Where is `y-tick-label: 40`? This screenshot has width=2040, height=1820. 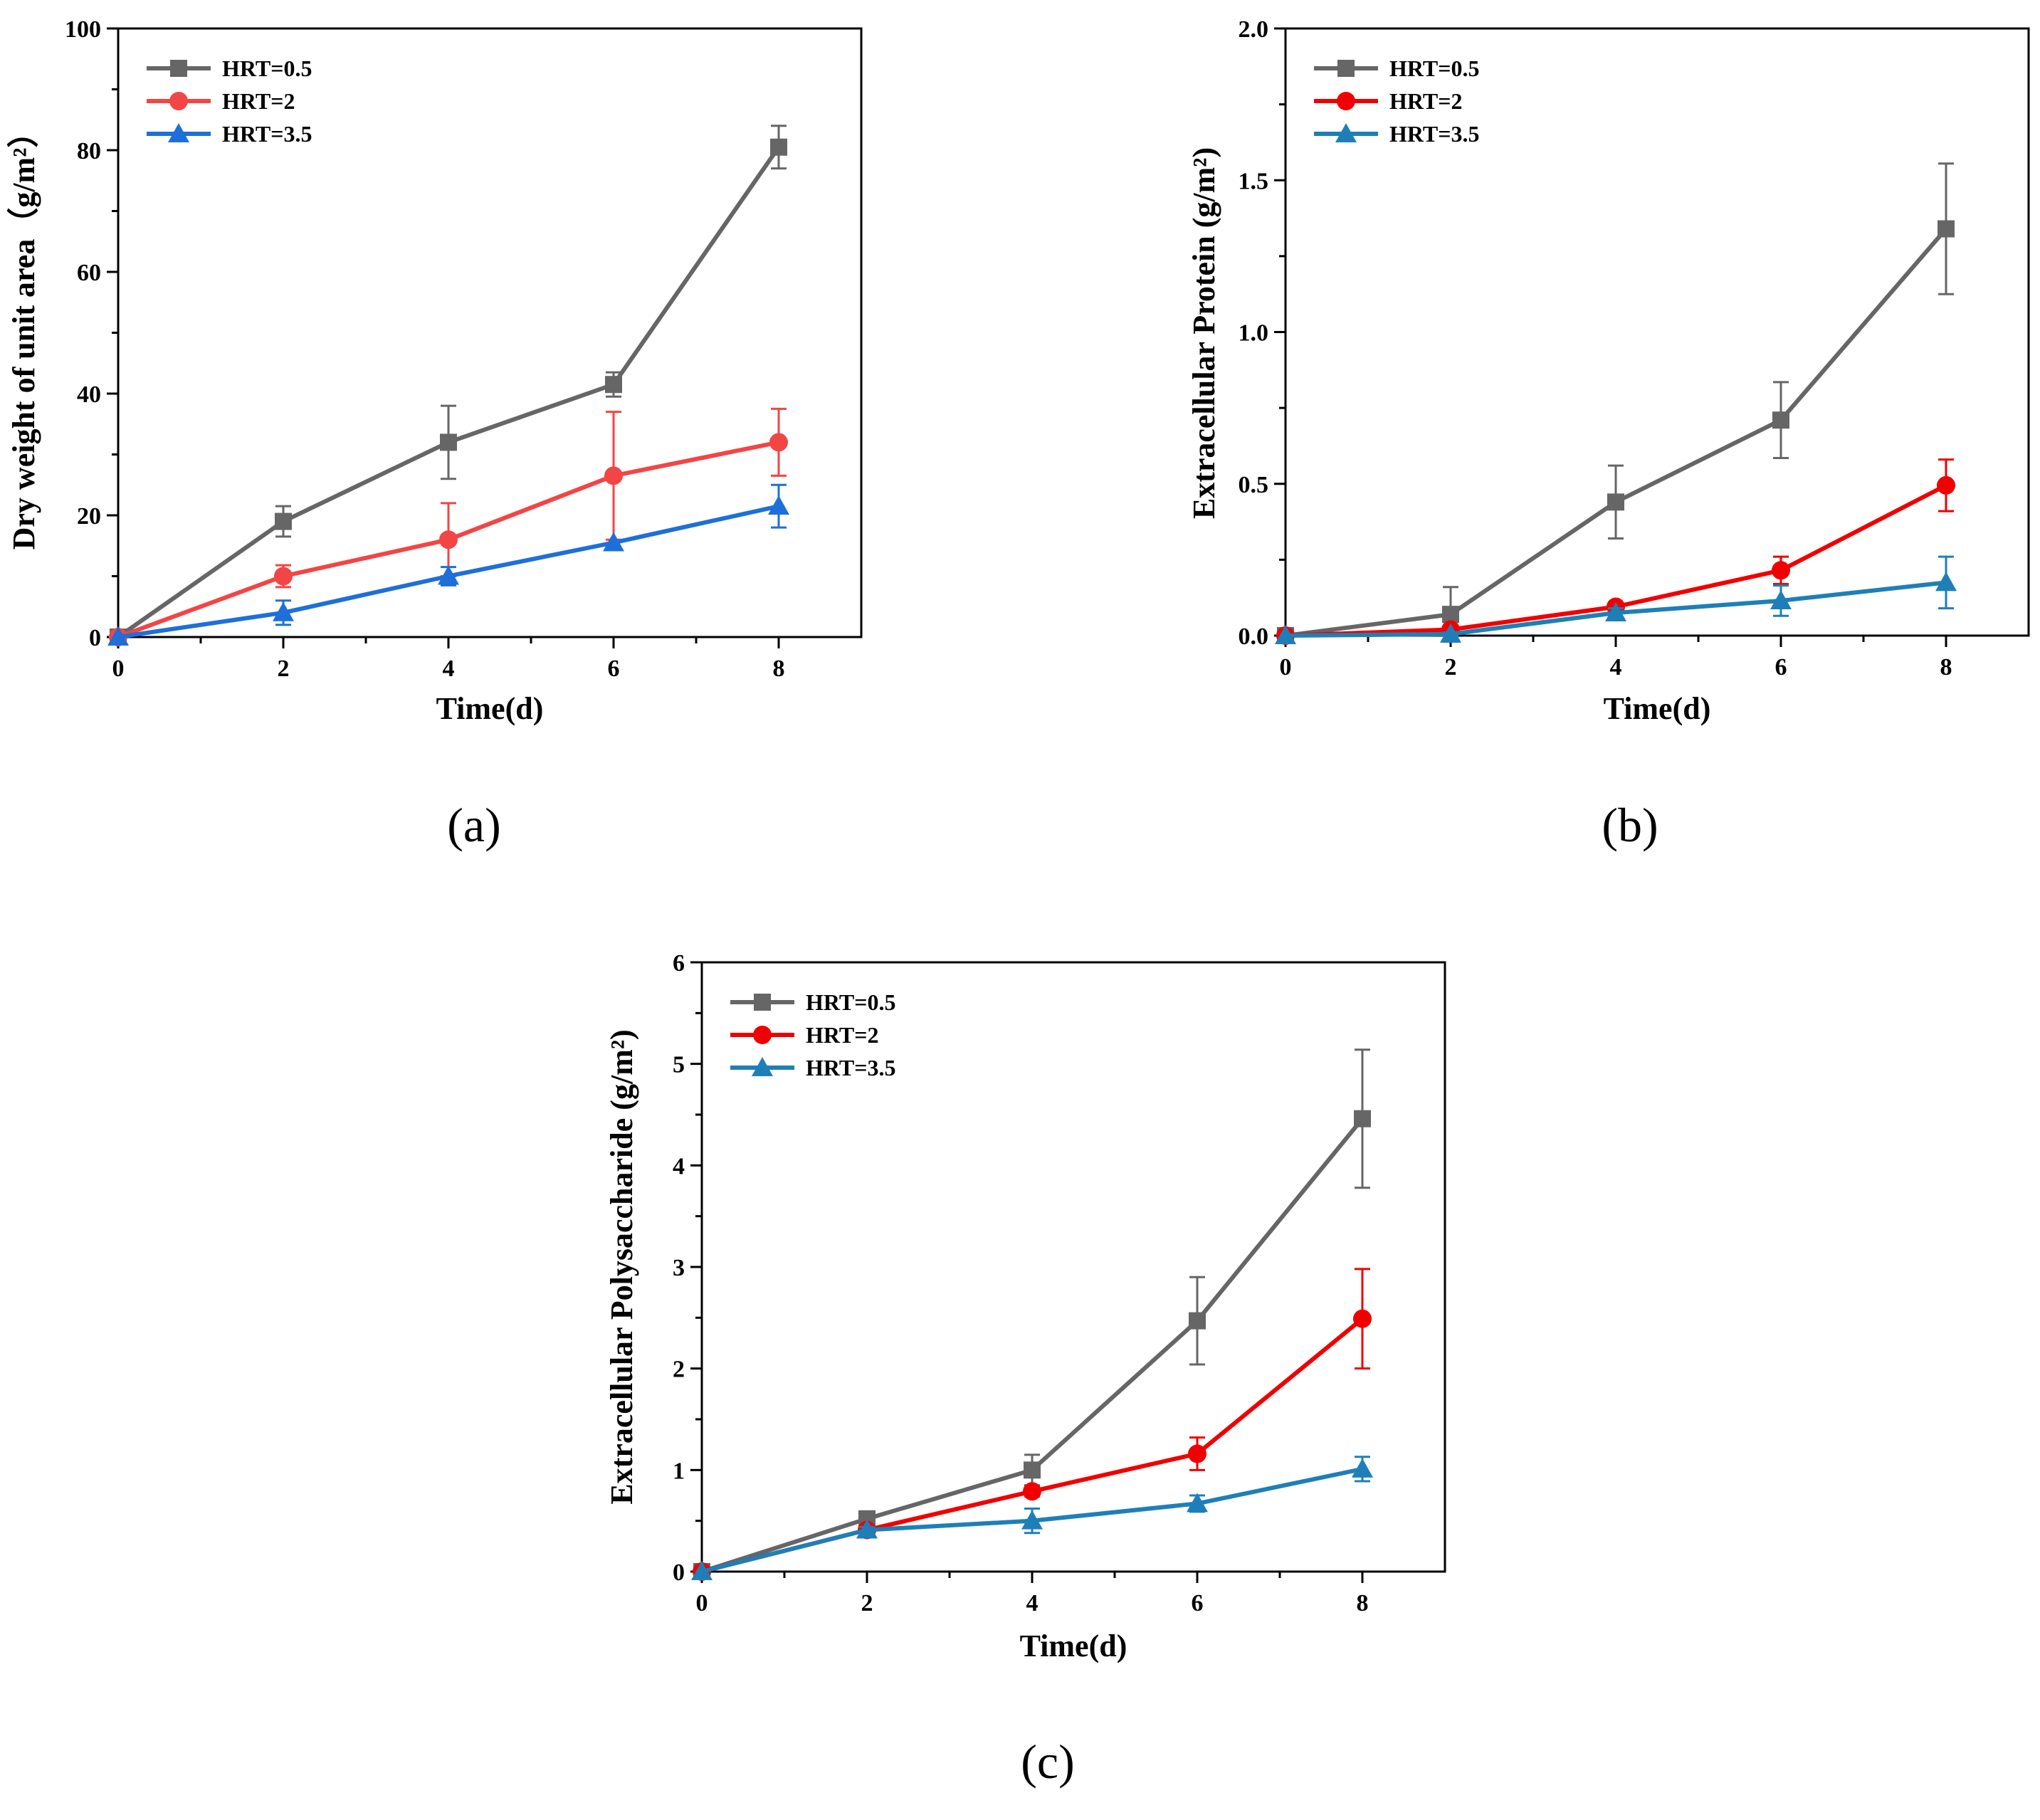 y-tick-label: 40 is located at coordinates (89, 395).